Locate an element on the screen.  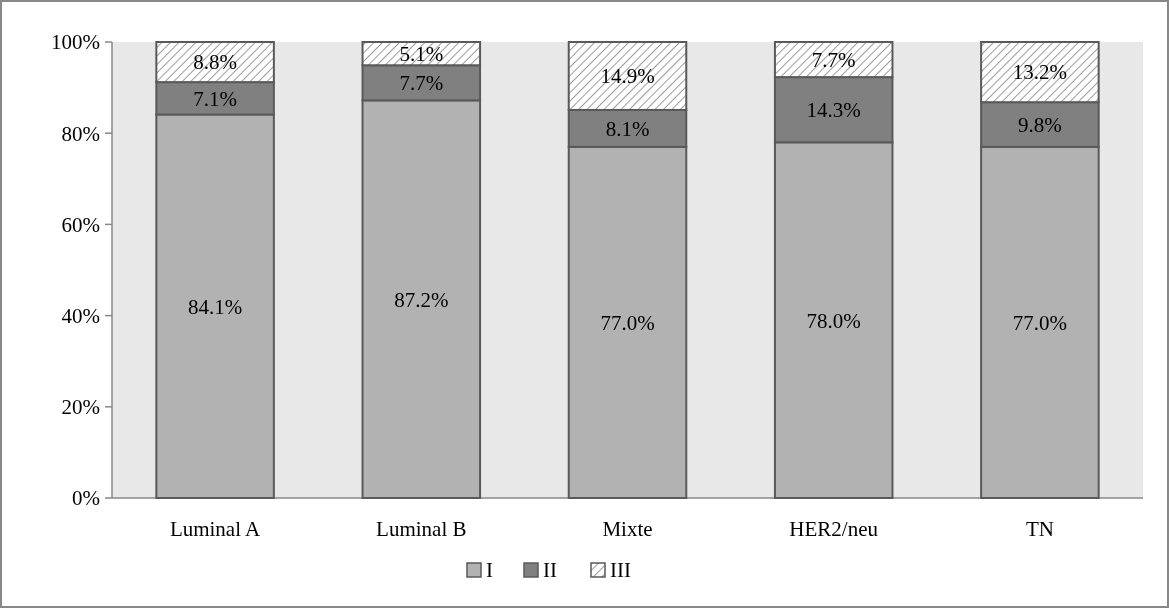
y-tick-label: 20% is located at coordinates (80, 407).